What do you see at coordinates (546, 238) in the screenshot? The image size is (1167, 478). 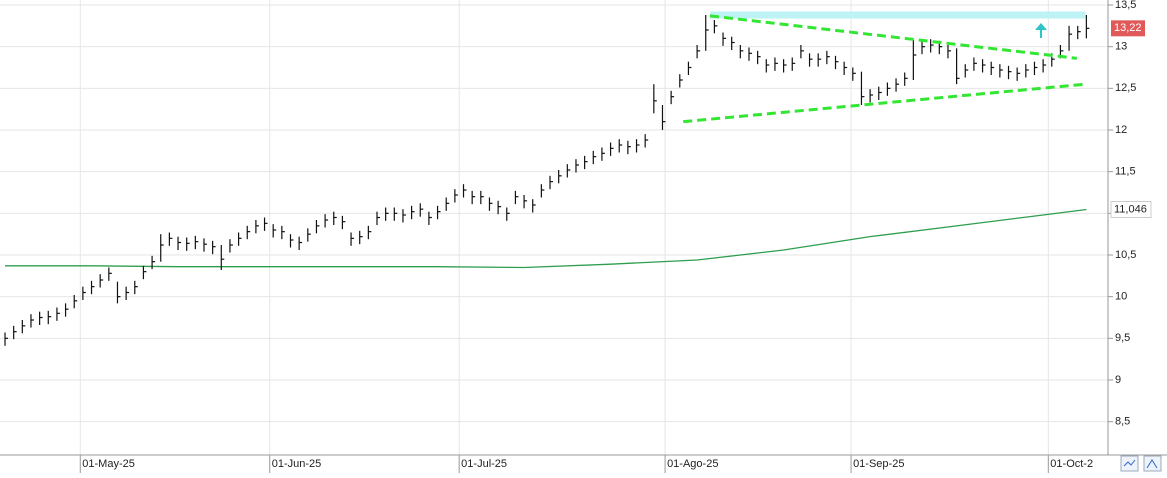 I see `moving-average` at bounding box center [546, 238].